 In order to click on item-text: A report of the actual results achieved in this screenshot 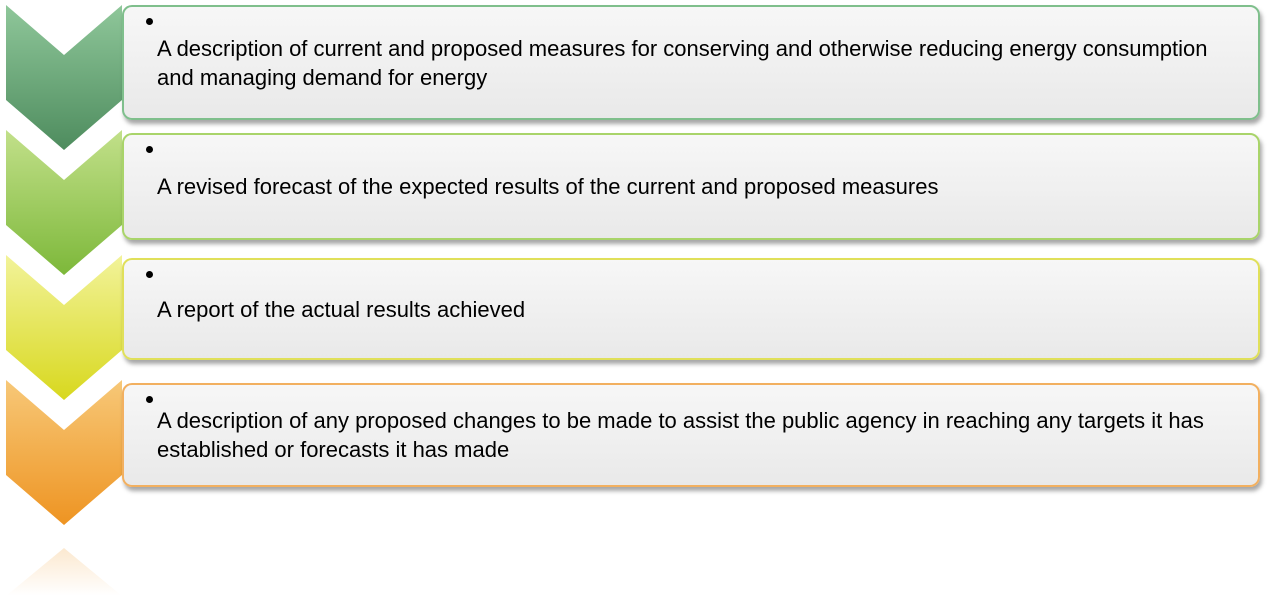, I will do `click(341, 309)`.